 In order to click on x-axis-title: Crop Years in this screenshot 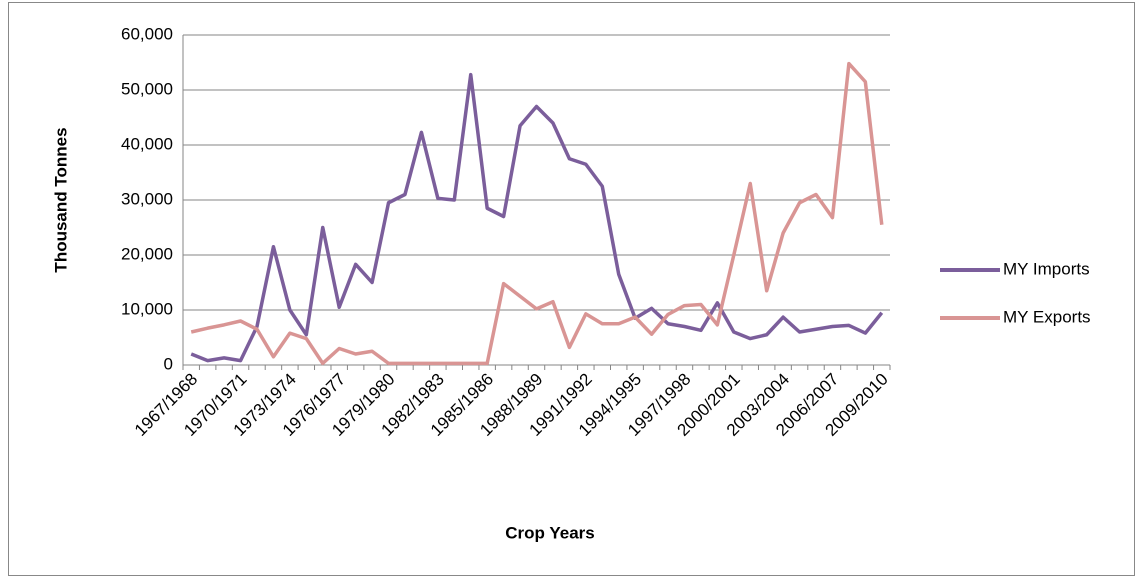, I will do `click(549, 532)`.